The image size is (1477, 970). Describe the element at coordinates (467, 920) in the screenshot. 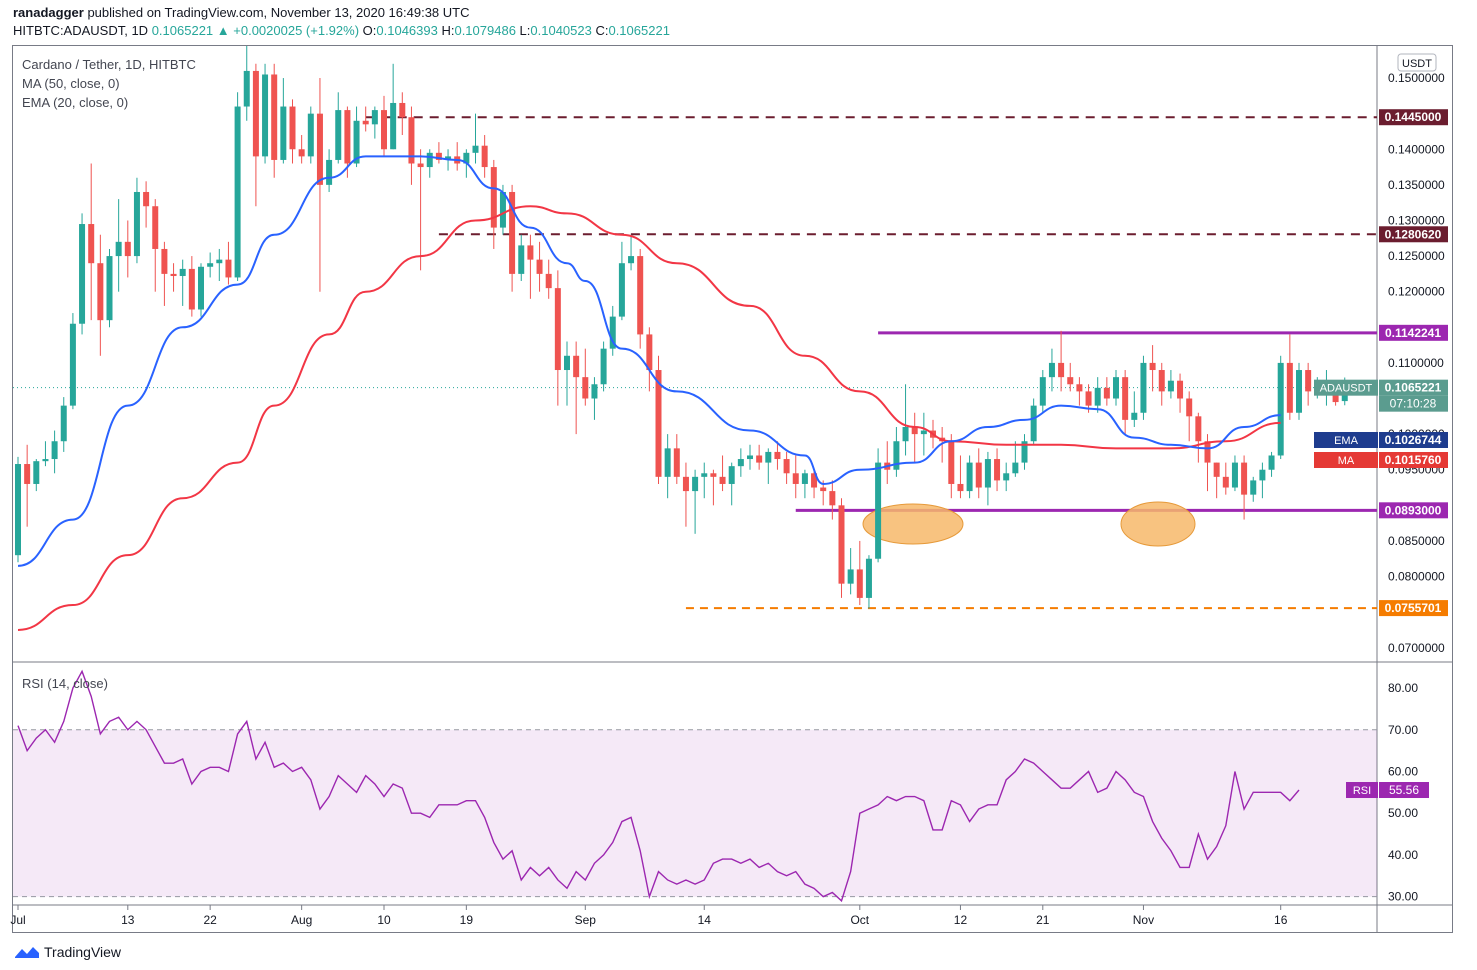

I see `time-tick-label: 19` at that location.